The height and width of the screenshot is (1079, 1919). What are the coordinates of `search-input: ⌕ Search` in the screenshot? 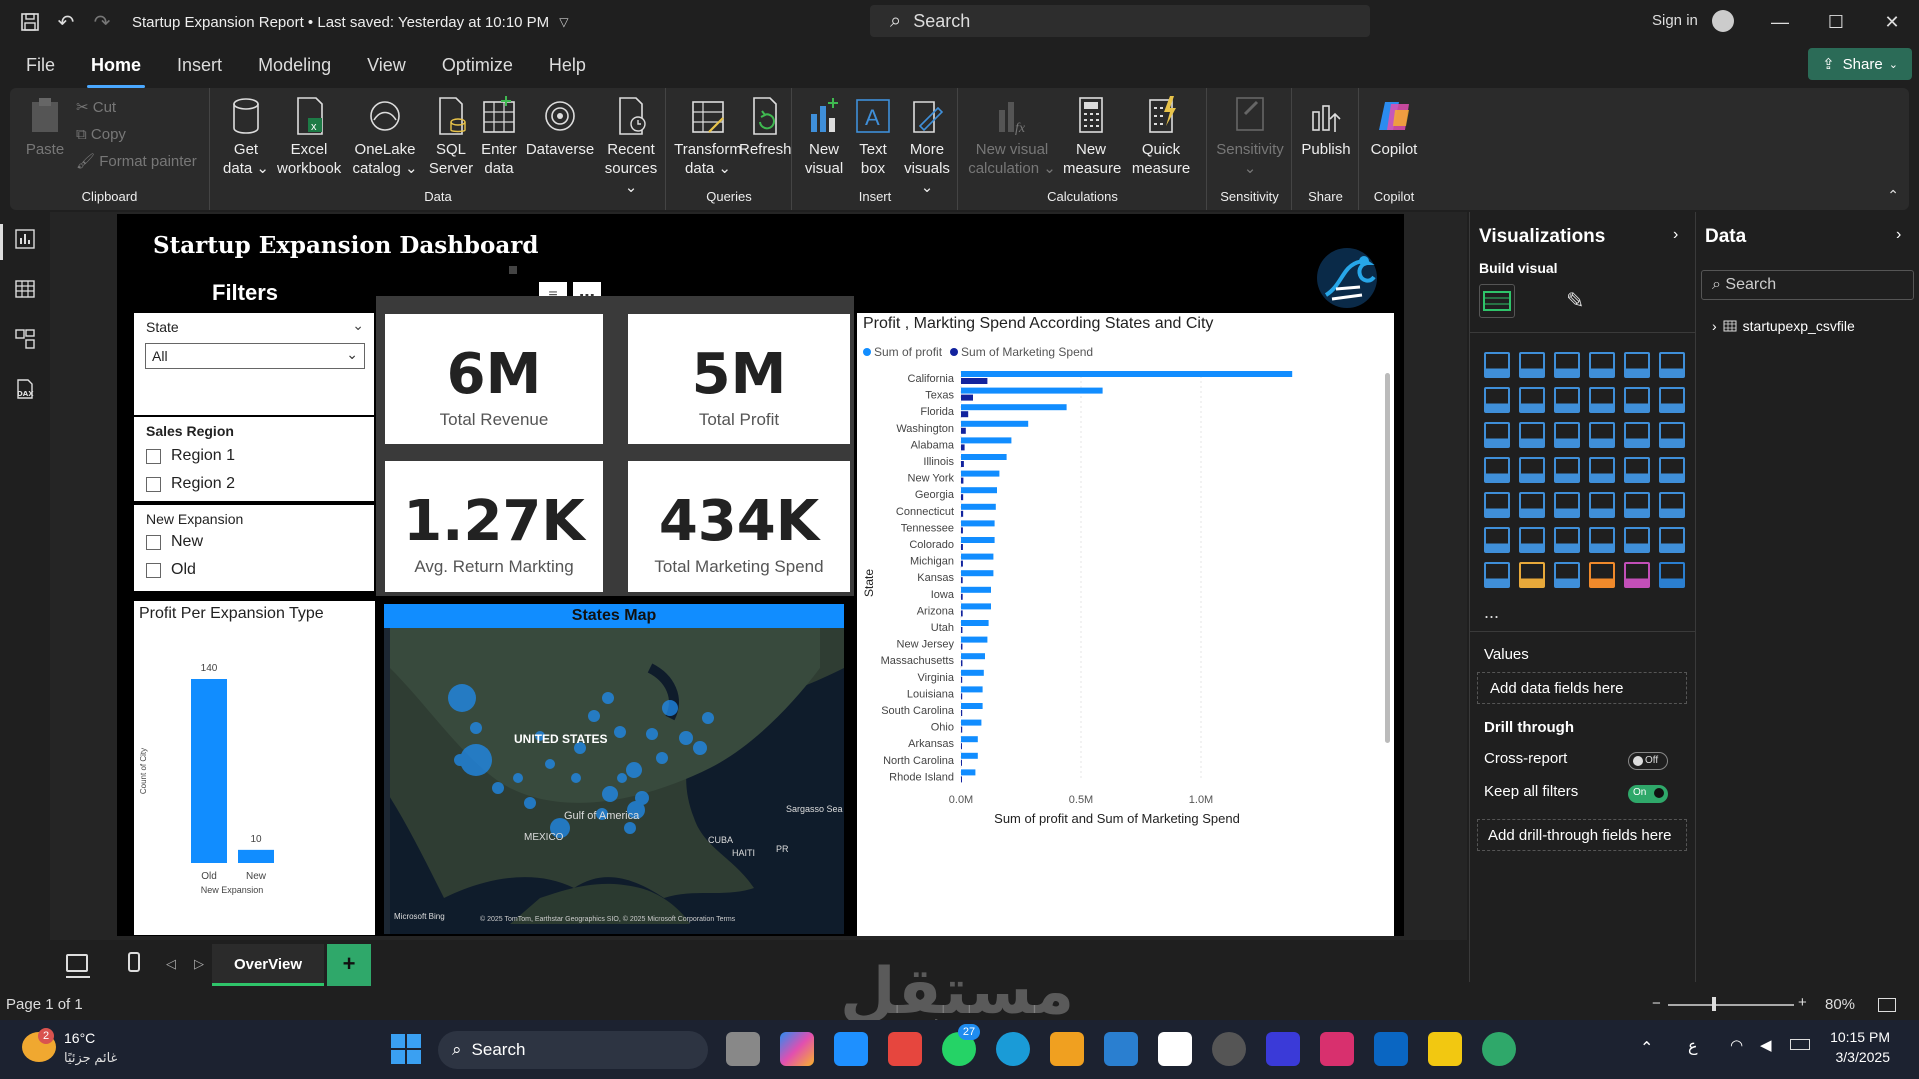 It's located at (1120, 21).